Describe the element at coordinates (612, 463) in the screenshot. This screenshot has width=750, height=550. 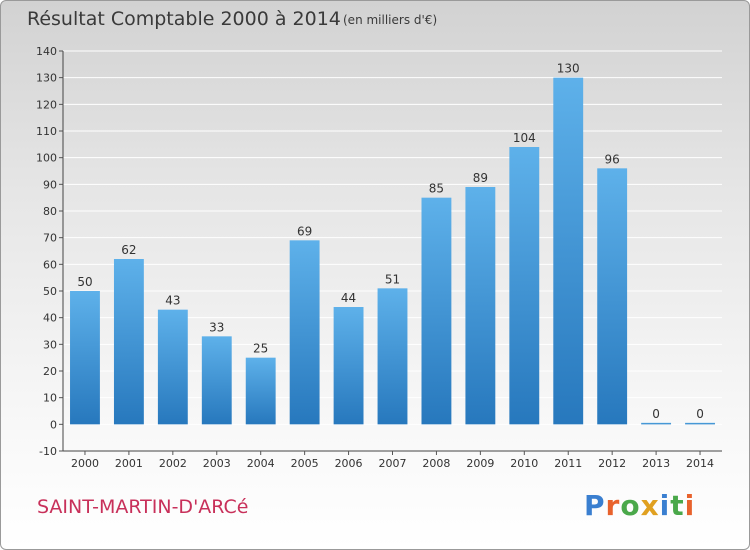
I see `x-tick-label: 2012` at that location.